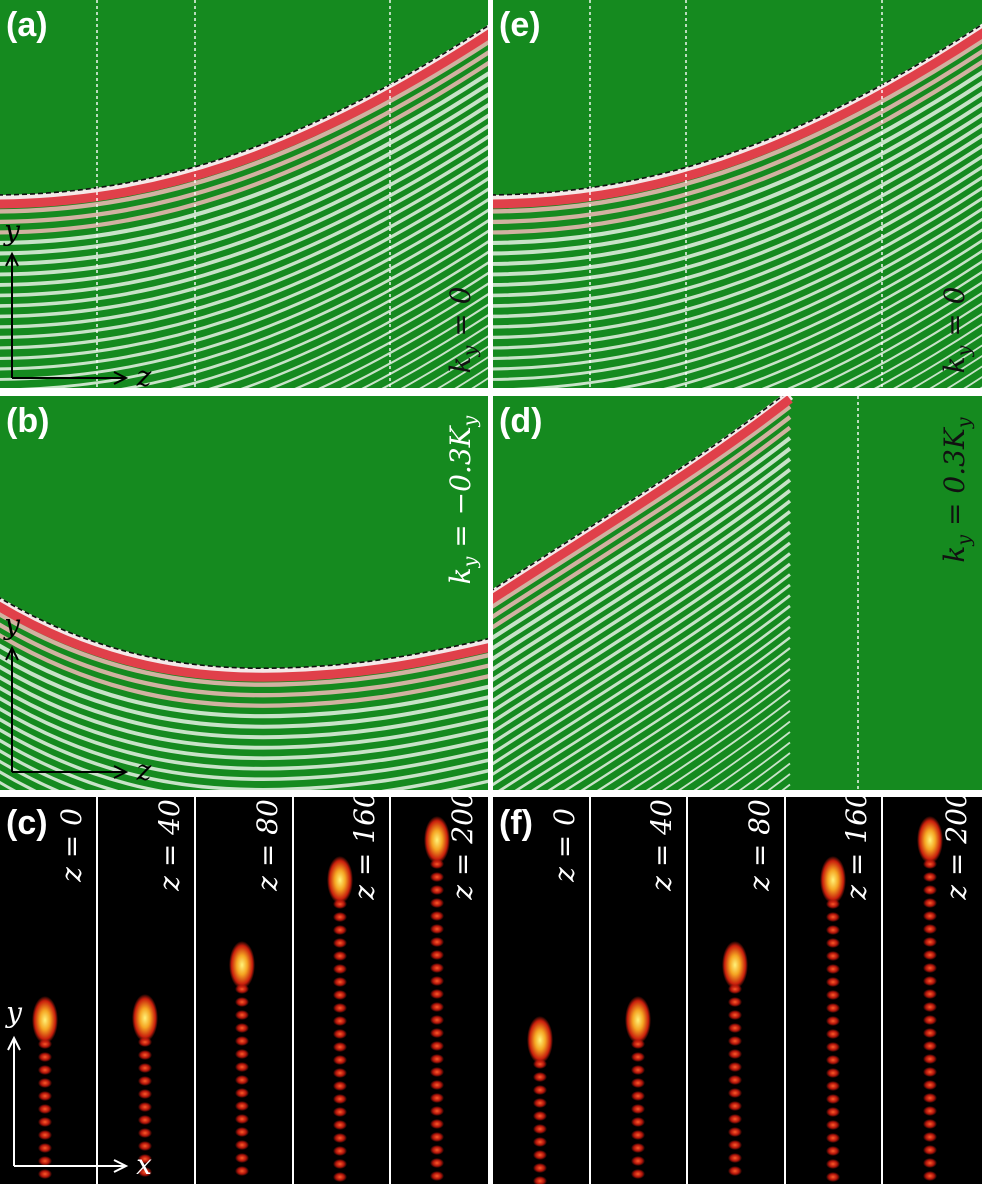 This screenshot has width=982, height=1184. Describe the element at coordinates (71, 845) in the screenshot. I see `slice-label: z = 0` at that location.